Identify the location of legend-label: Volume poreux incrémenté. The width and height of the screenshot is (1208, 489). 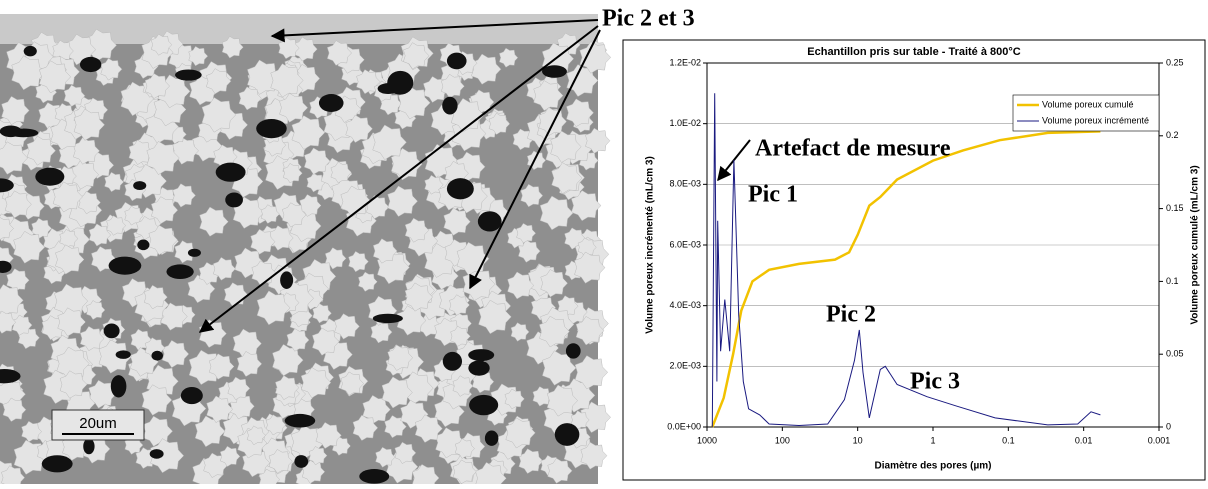
(1095, 120).